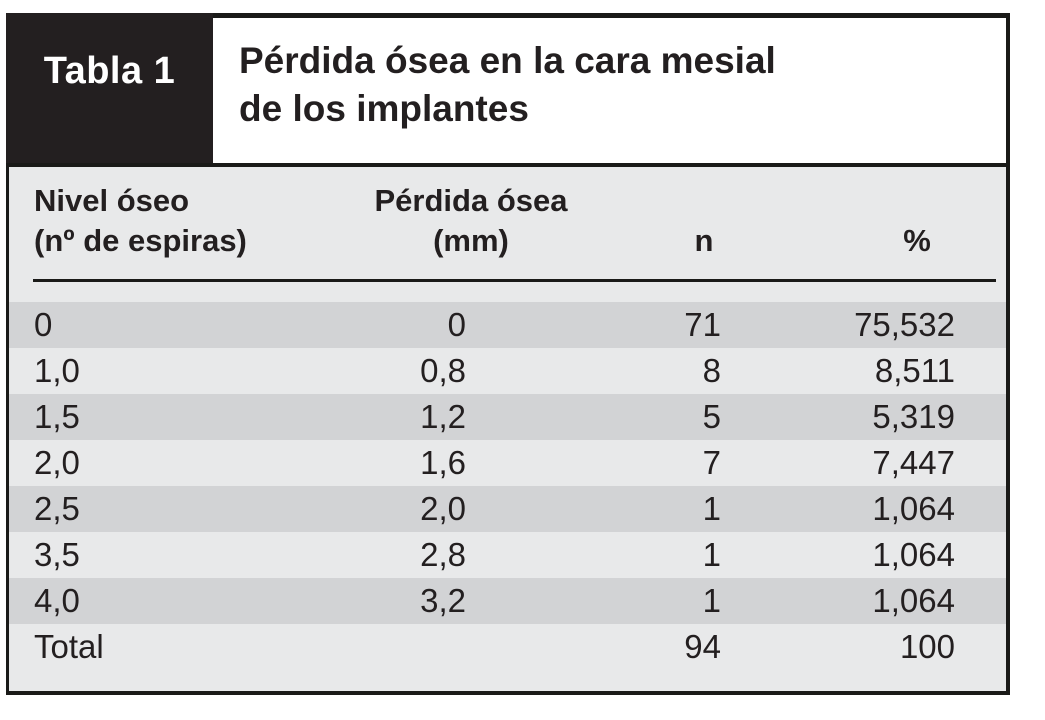 The image size is (1045, 720). I want to click on table-title-line2: de los implantes, so click(384, 108).